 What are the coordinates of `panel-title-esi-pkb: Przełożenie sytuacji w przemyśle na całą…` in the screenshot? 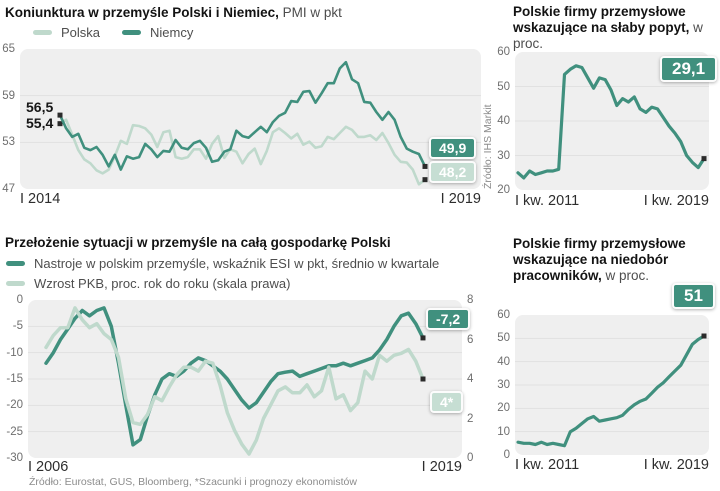 It's located at (245, 243).